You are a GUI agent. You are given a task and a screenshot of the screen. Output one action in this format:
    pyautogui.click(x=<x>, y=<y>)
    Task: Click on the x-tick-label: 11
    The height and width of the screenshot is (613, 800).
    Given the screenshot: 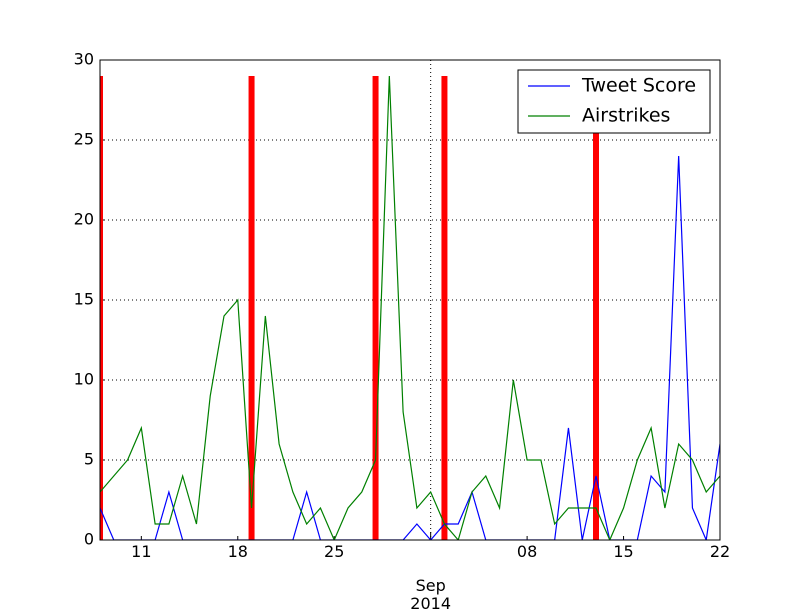 What is the action you would take?
    pyautogui.click(x=141, y=551)
    